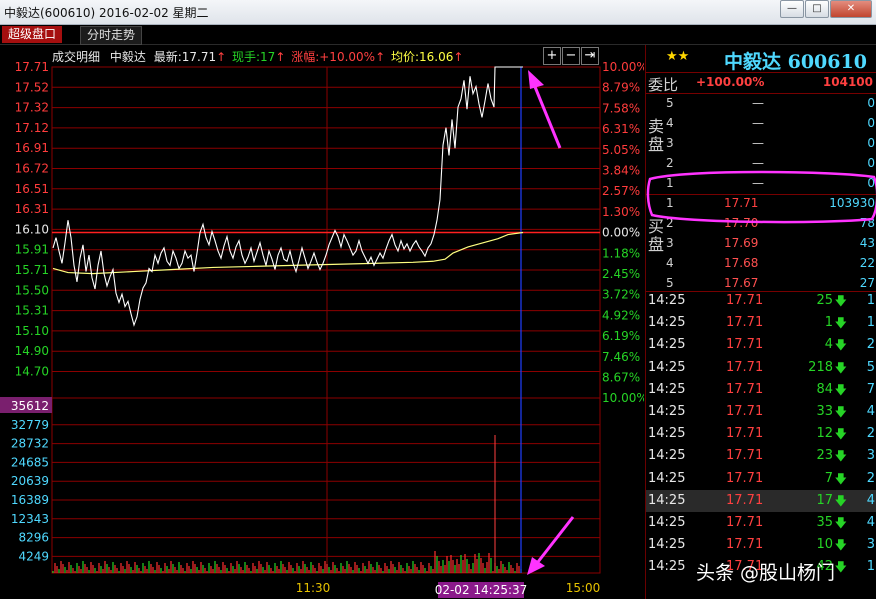  Describe the element at coordinates (621, 253) in the screenshot. I see `percent-tick-label: 1.18%` at that location.